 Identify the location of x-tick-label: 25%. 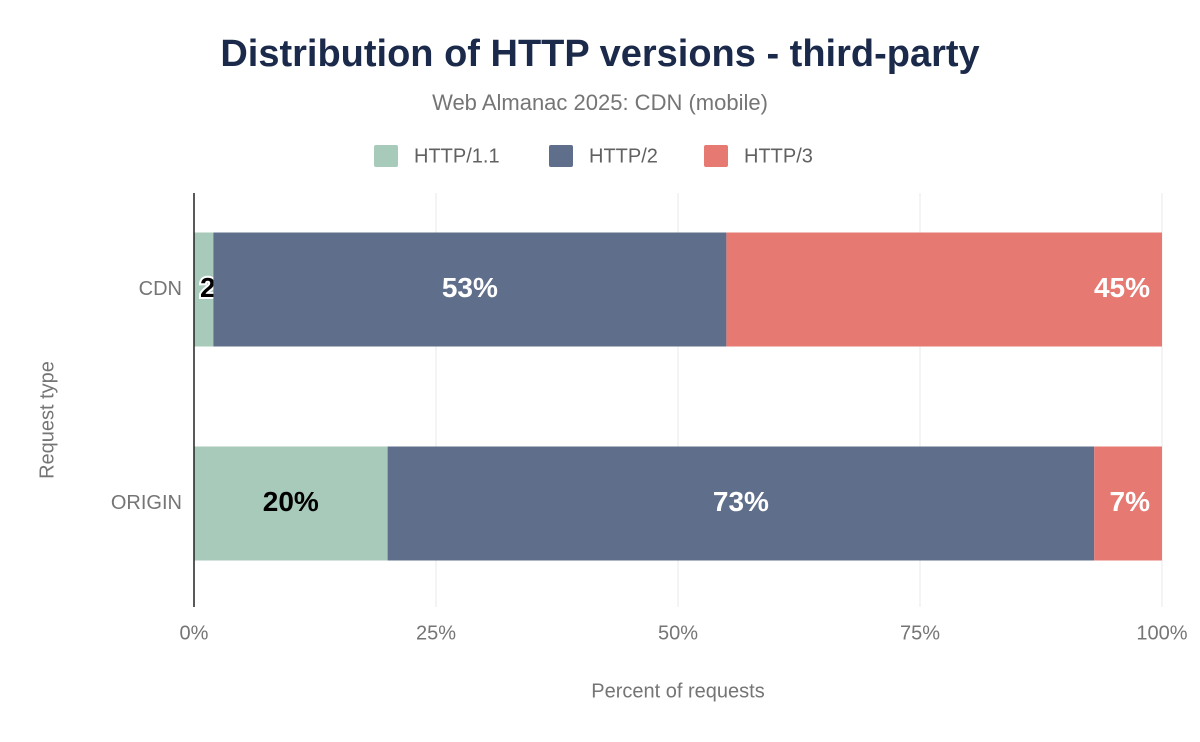
(436, 633).